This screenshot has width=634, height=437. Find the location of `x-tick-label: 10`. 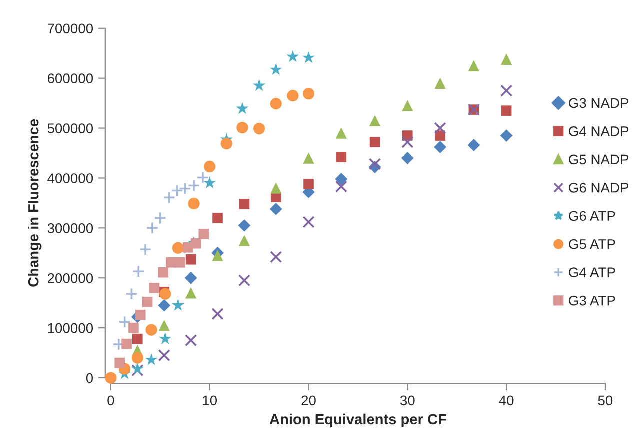

x-tick-label: 10 is located at coordinates (210, 401).